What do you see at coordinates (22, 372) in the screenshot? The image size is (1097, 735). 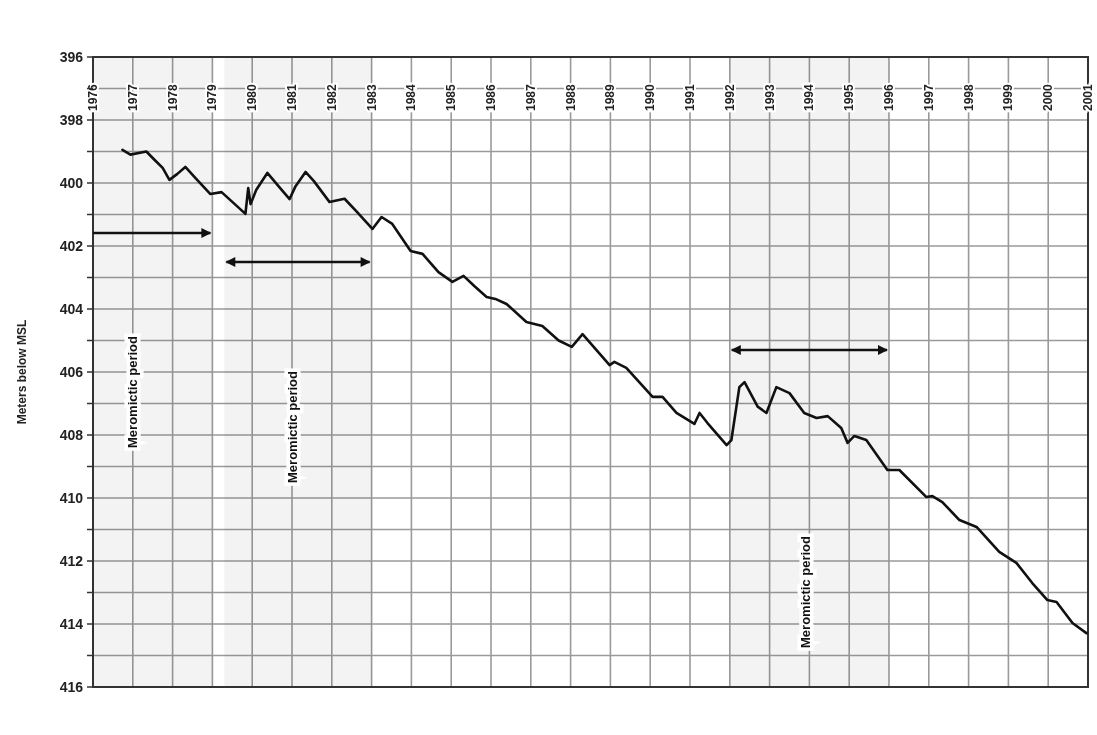 I see `y-axis-title: Meters below MSL` at bounding box center [22, 372].